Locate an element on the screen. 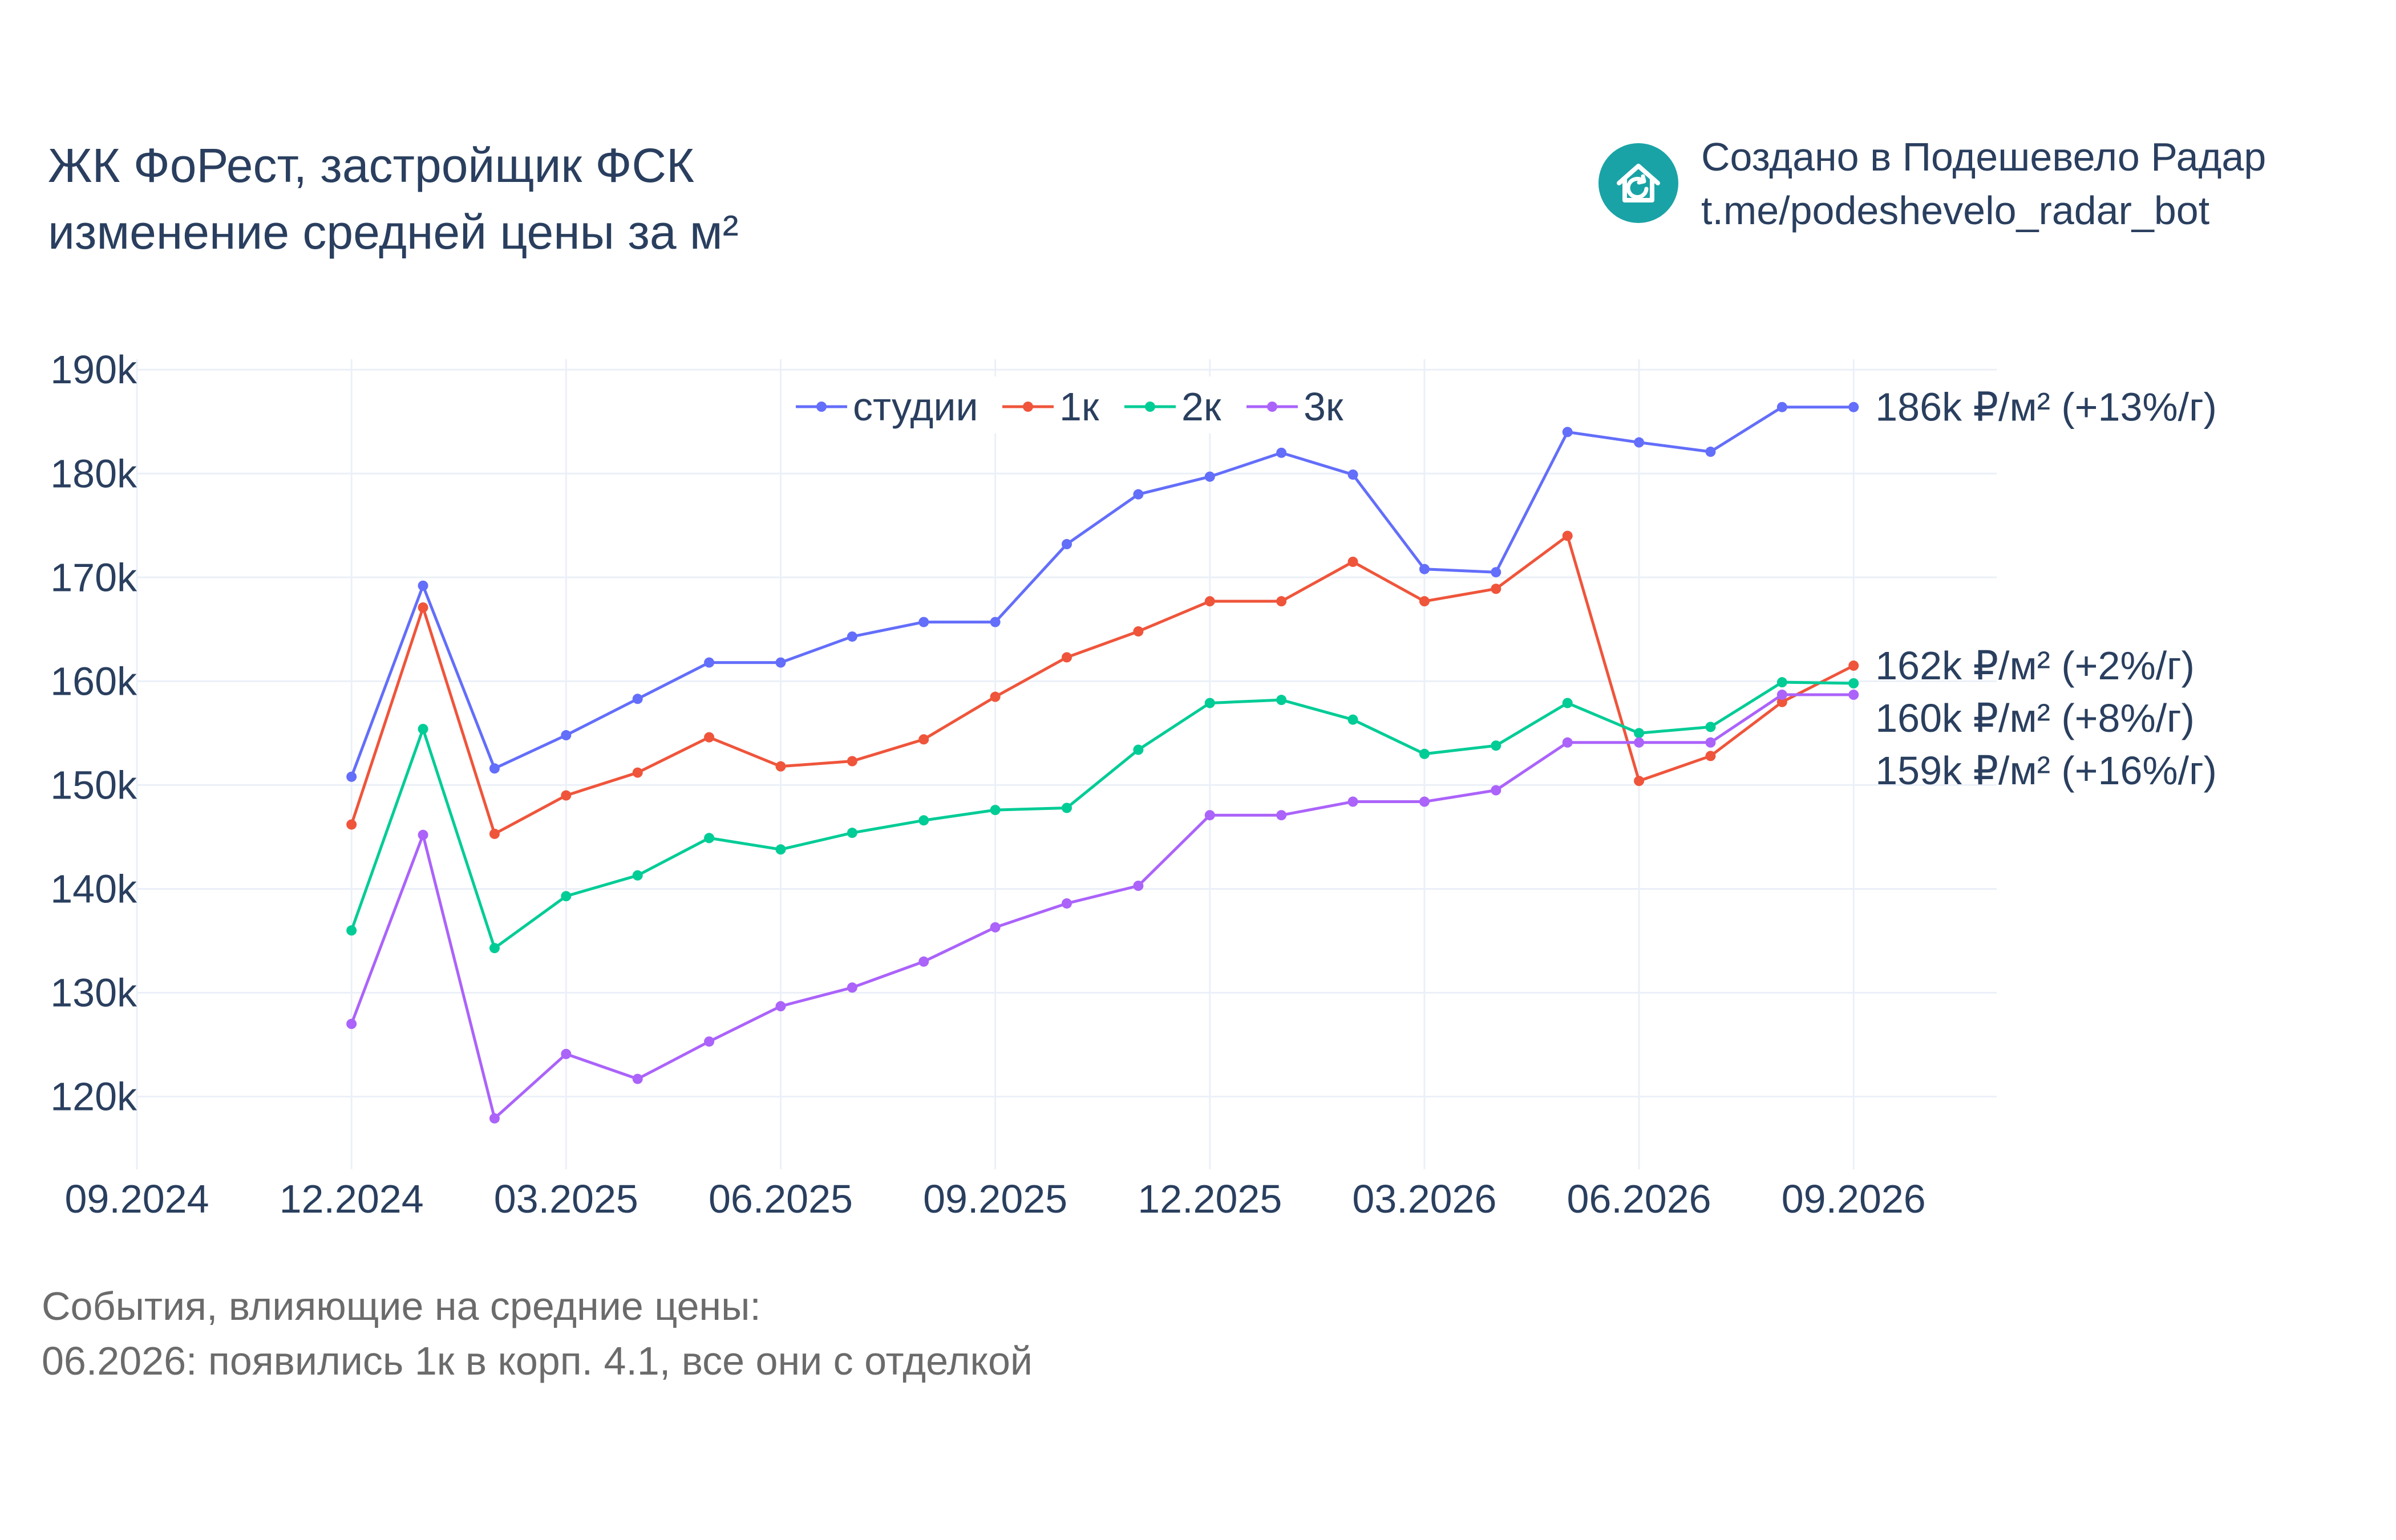 The image size is (2396, 1540). credit-line-2: t.me/podeshevelo_radar_bot is located at coordinates (1955, 211).